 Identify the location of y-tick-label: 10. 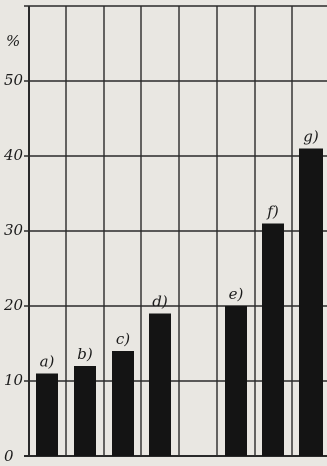
(14, 380).